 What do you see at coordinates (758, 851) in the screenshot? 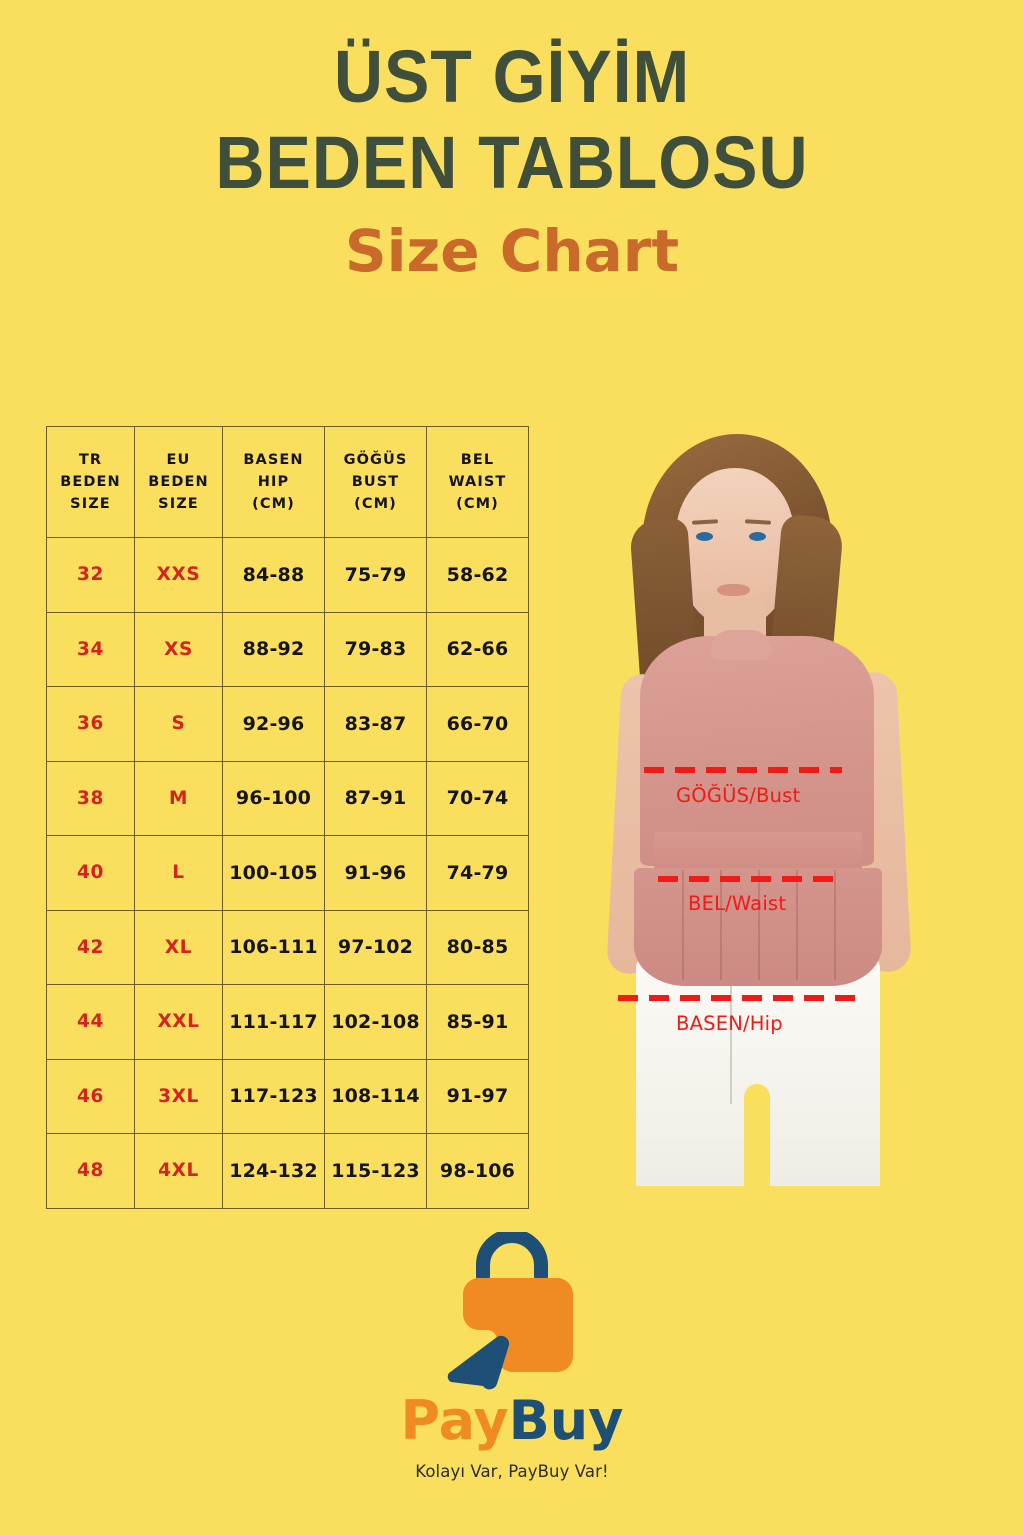
I see `model-top-waistband` at bounding box center [758, 851].